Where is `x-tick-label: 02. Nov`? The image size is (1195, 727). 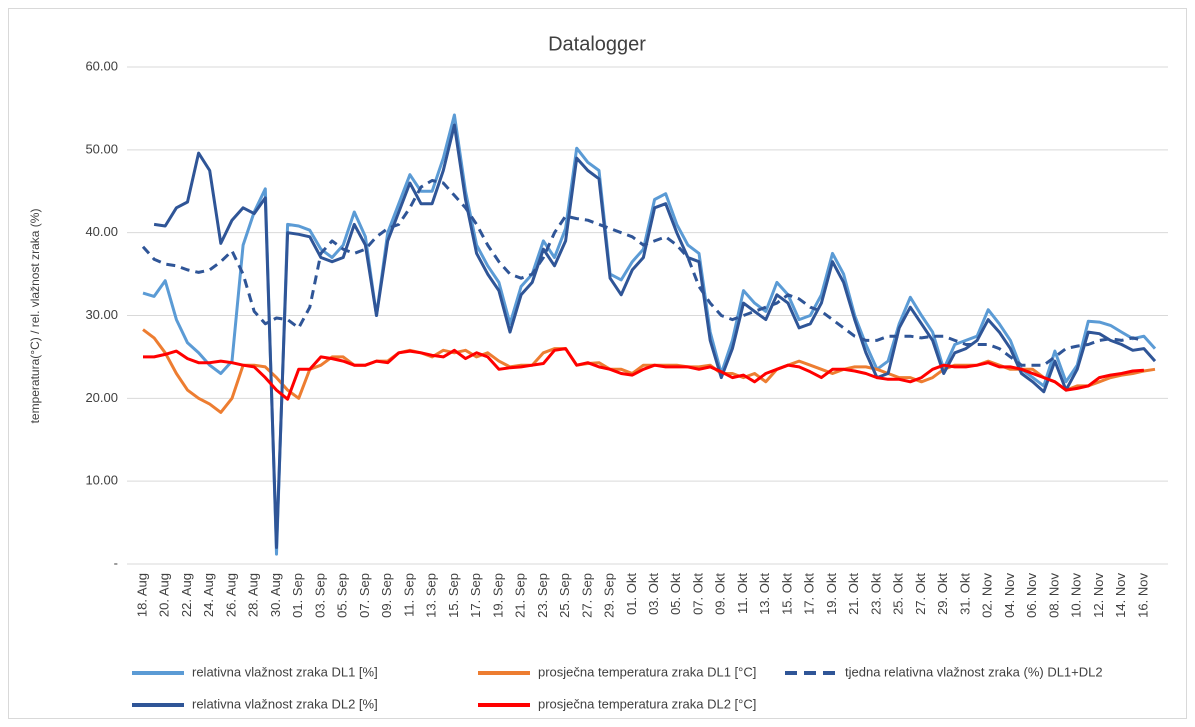 x-tick-label: 02. Nov is located at coordinates (987, 595).